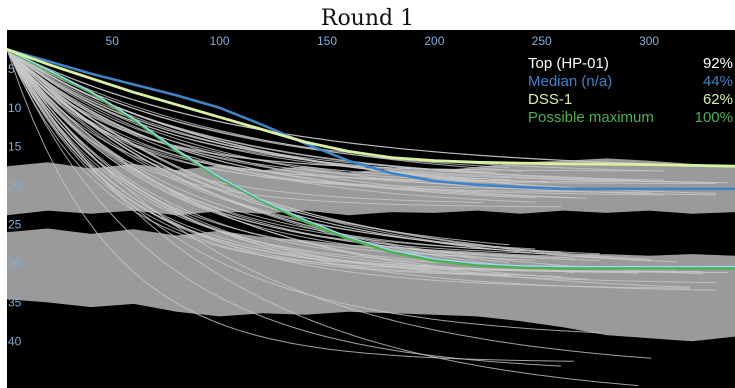  I want to click on legend-value-1: 92%, so click(718, 63).